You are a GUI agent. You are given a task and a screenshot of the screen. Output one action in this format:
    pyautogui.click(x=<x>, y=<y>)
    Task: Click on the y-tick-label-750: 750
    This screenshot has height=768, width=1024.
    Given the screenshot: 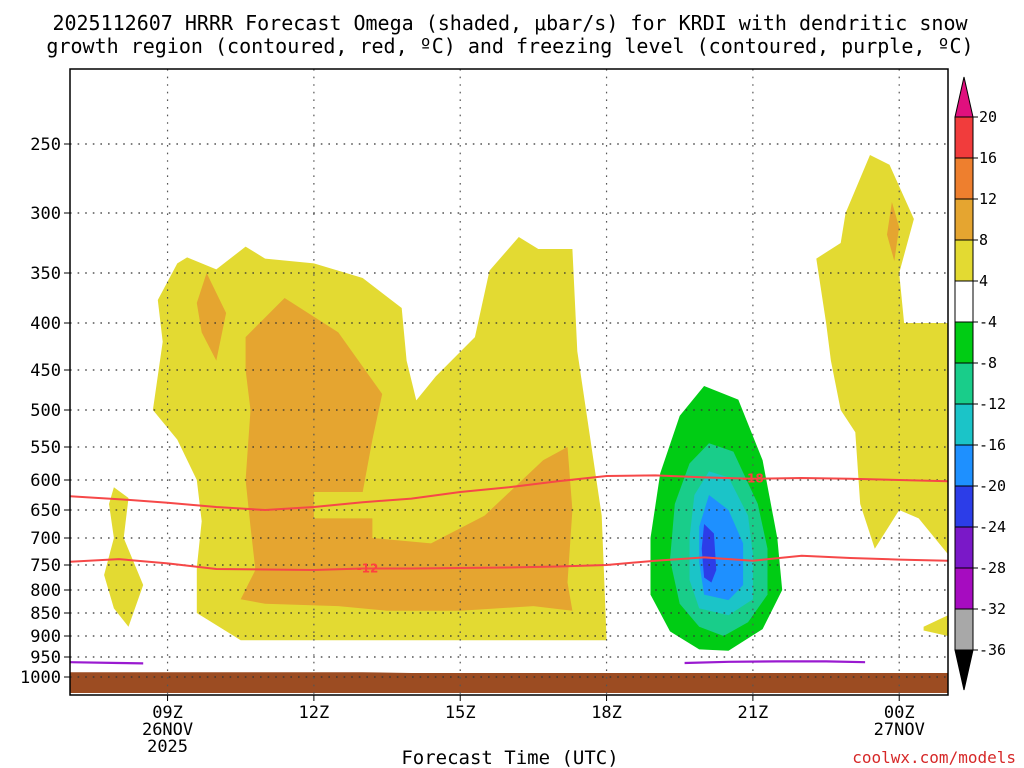 What is the action you would take?
    pyautogui.click(x=45, y=566)
    